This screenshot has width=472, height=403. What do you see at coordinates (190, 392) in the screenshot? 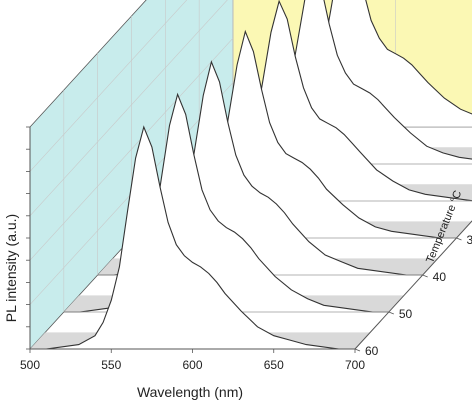
I see `x-axis-label: Wavelength (nm)` at bounding box center [190, 392].